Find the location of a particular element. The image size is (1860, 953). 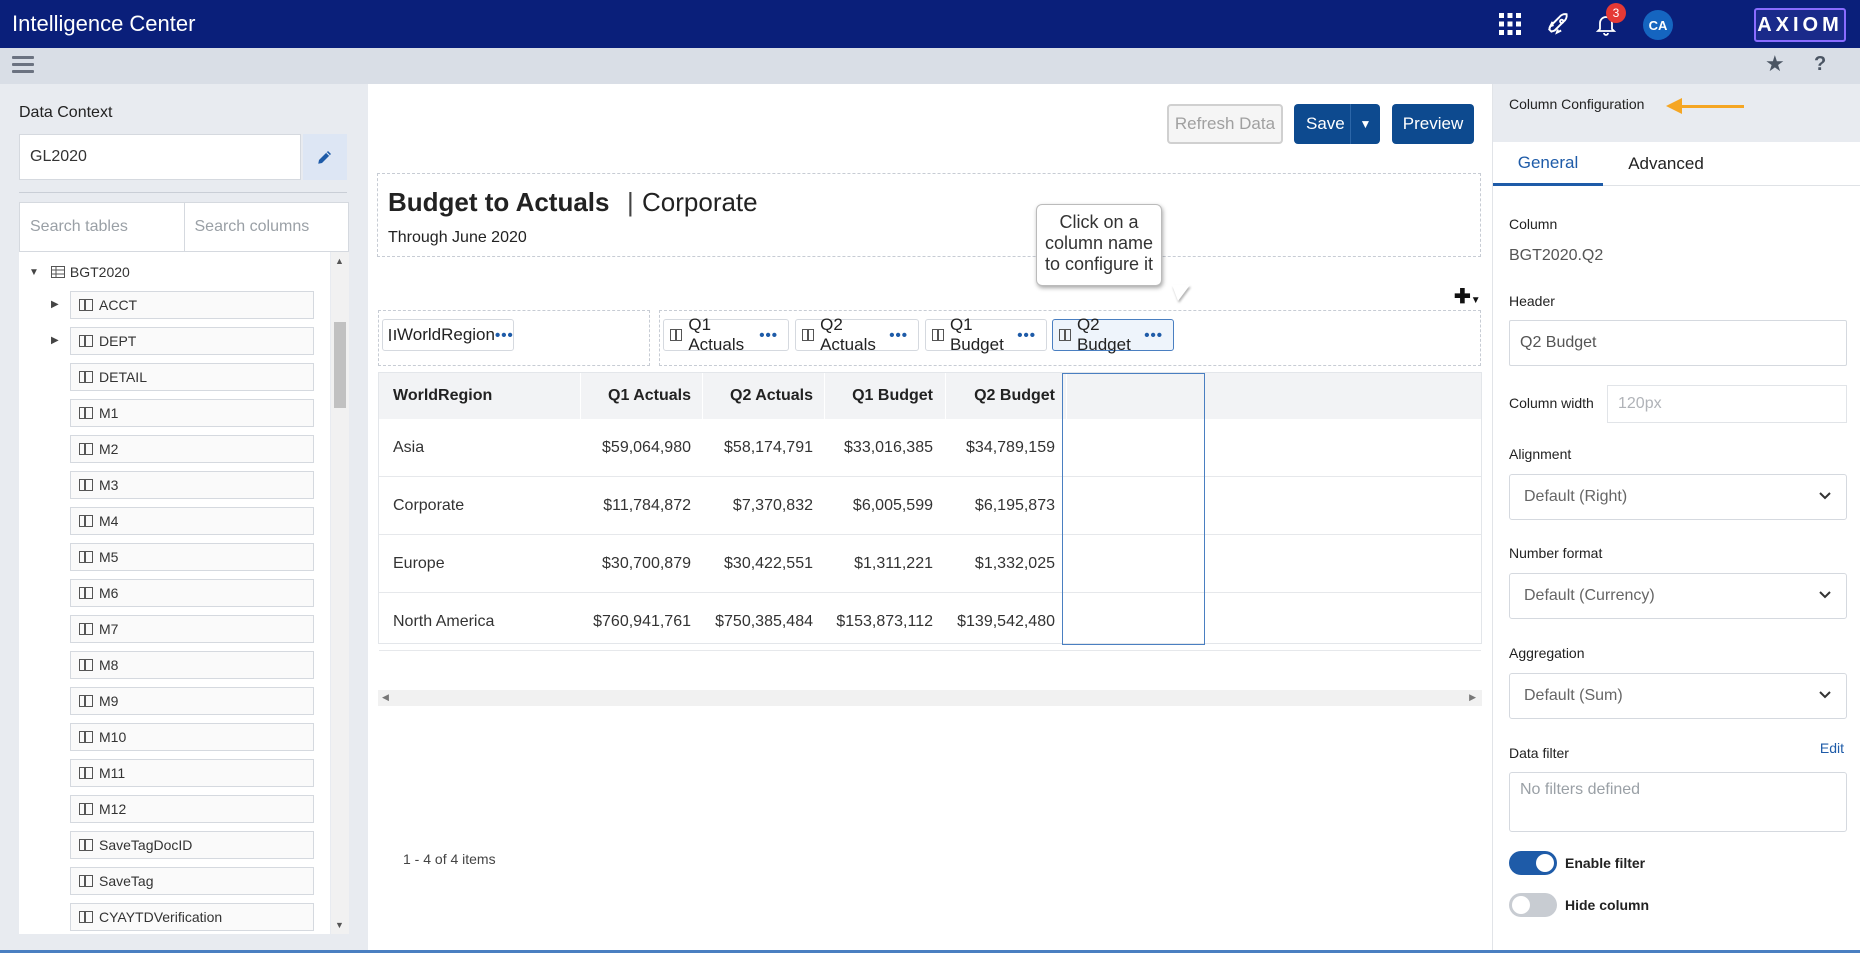

aggregation-select: Default (Sum) is located at coordinates (1678, 696).